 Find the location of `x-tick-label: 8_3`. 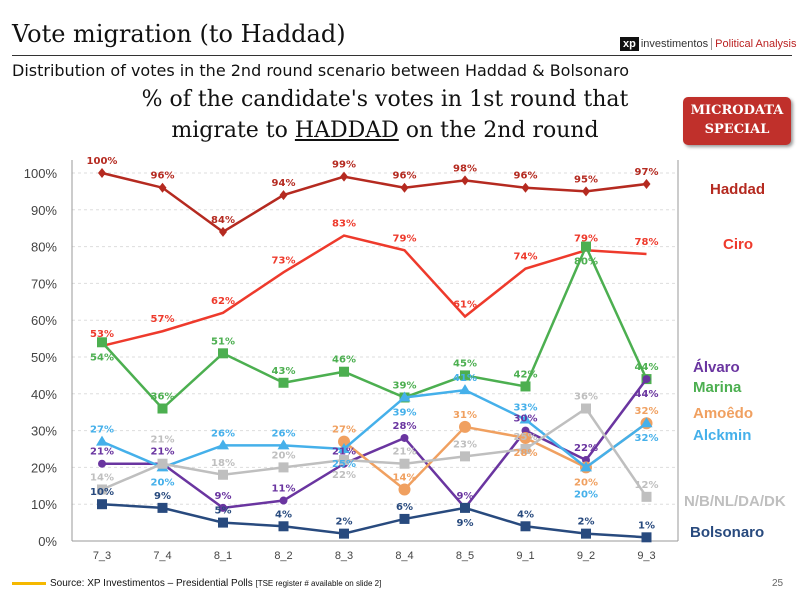

x-tick-label: 8_3 is located at coordinates (344, 556).